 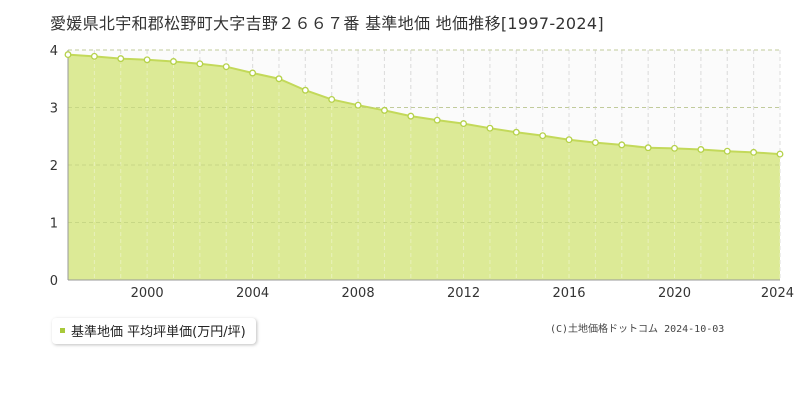 What do you see at coordinates (327, 23) in the screenshot?
I see `chart-title: 愛媛県北宇和郡松野町大字吉野２６６７番 基準地価 地価推移[1997-2024]` at bounding box center [327, 23].